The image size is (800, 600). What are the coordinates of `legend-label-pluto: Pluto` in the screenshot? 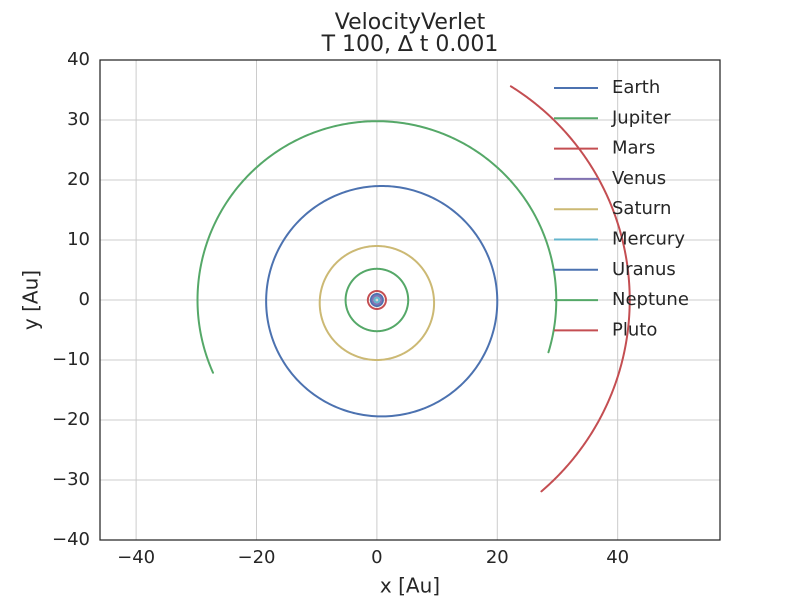 It's located at (634, 329).